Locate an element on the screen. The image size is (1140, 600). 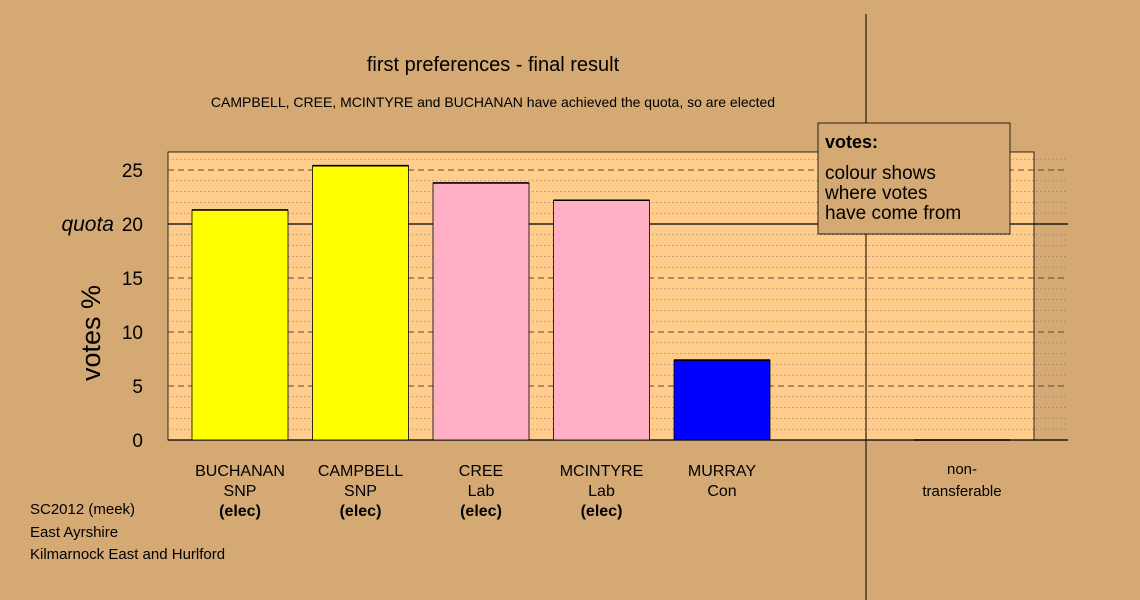
legend-title: votes: is located at coordinates (851, 142).